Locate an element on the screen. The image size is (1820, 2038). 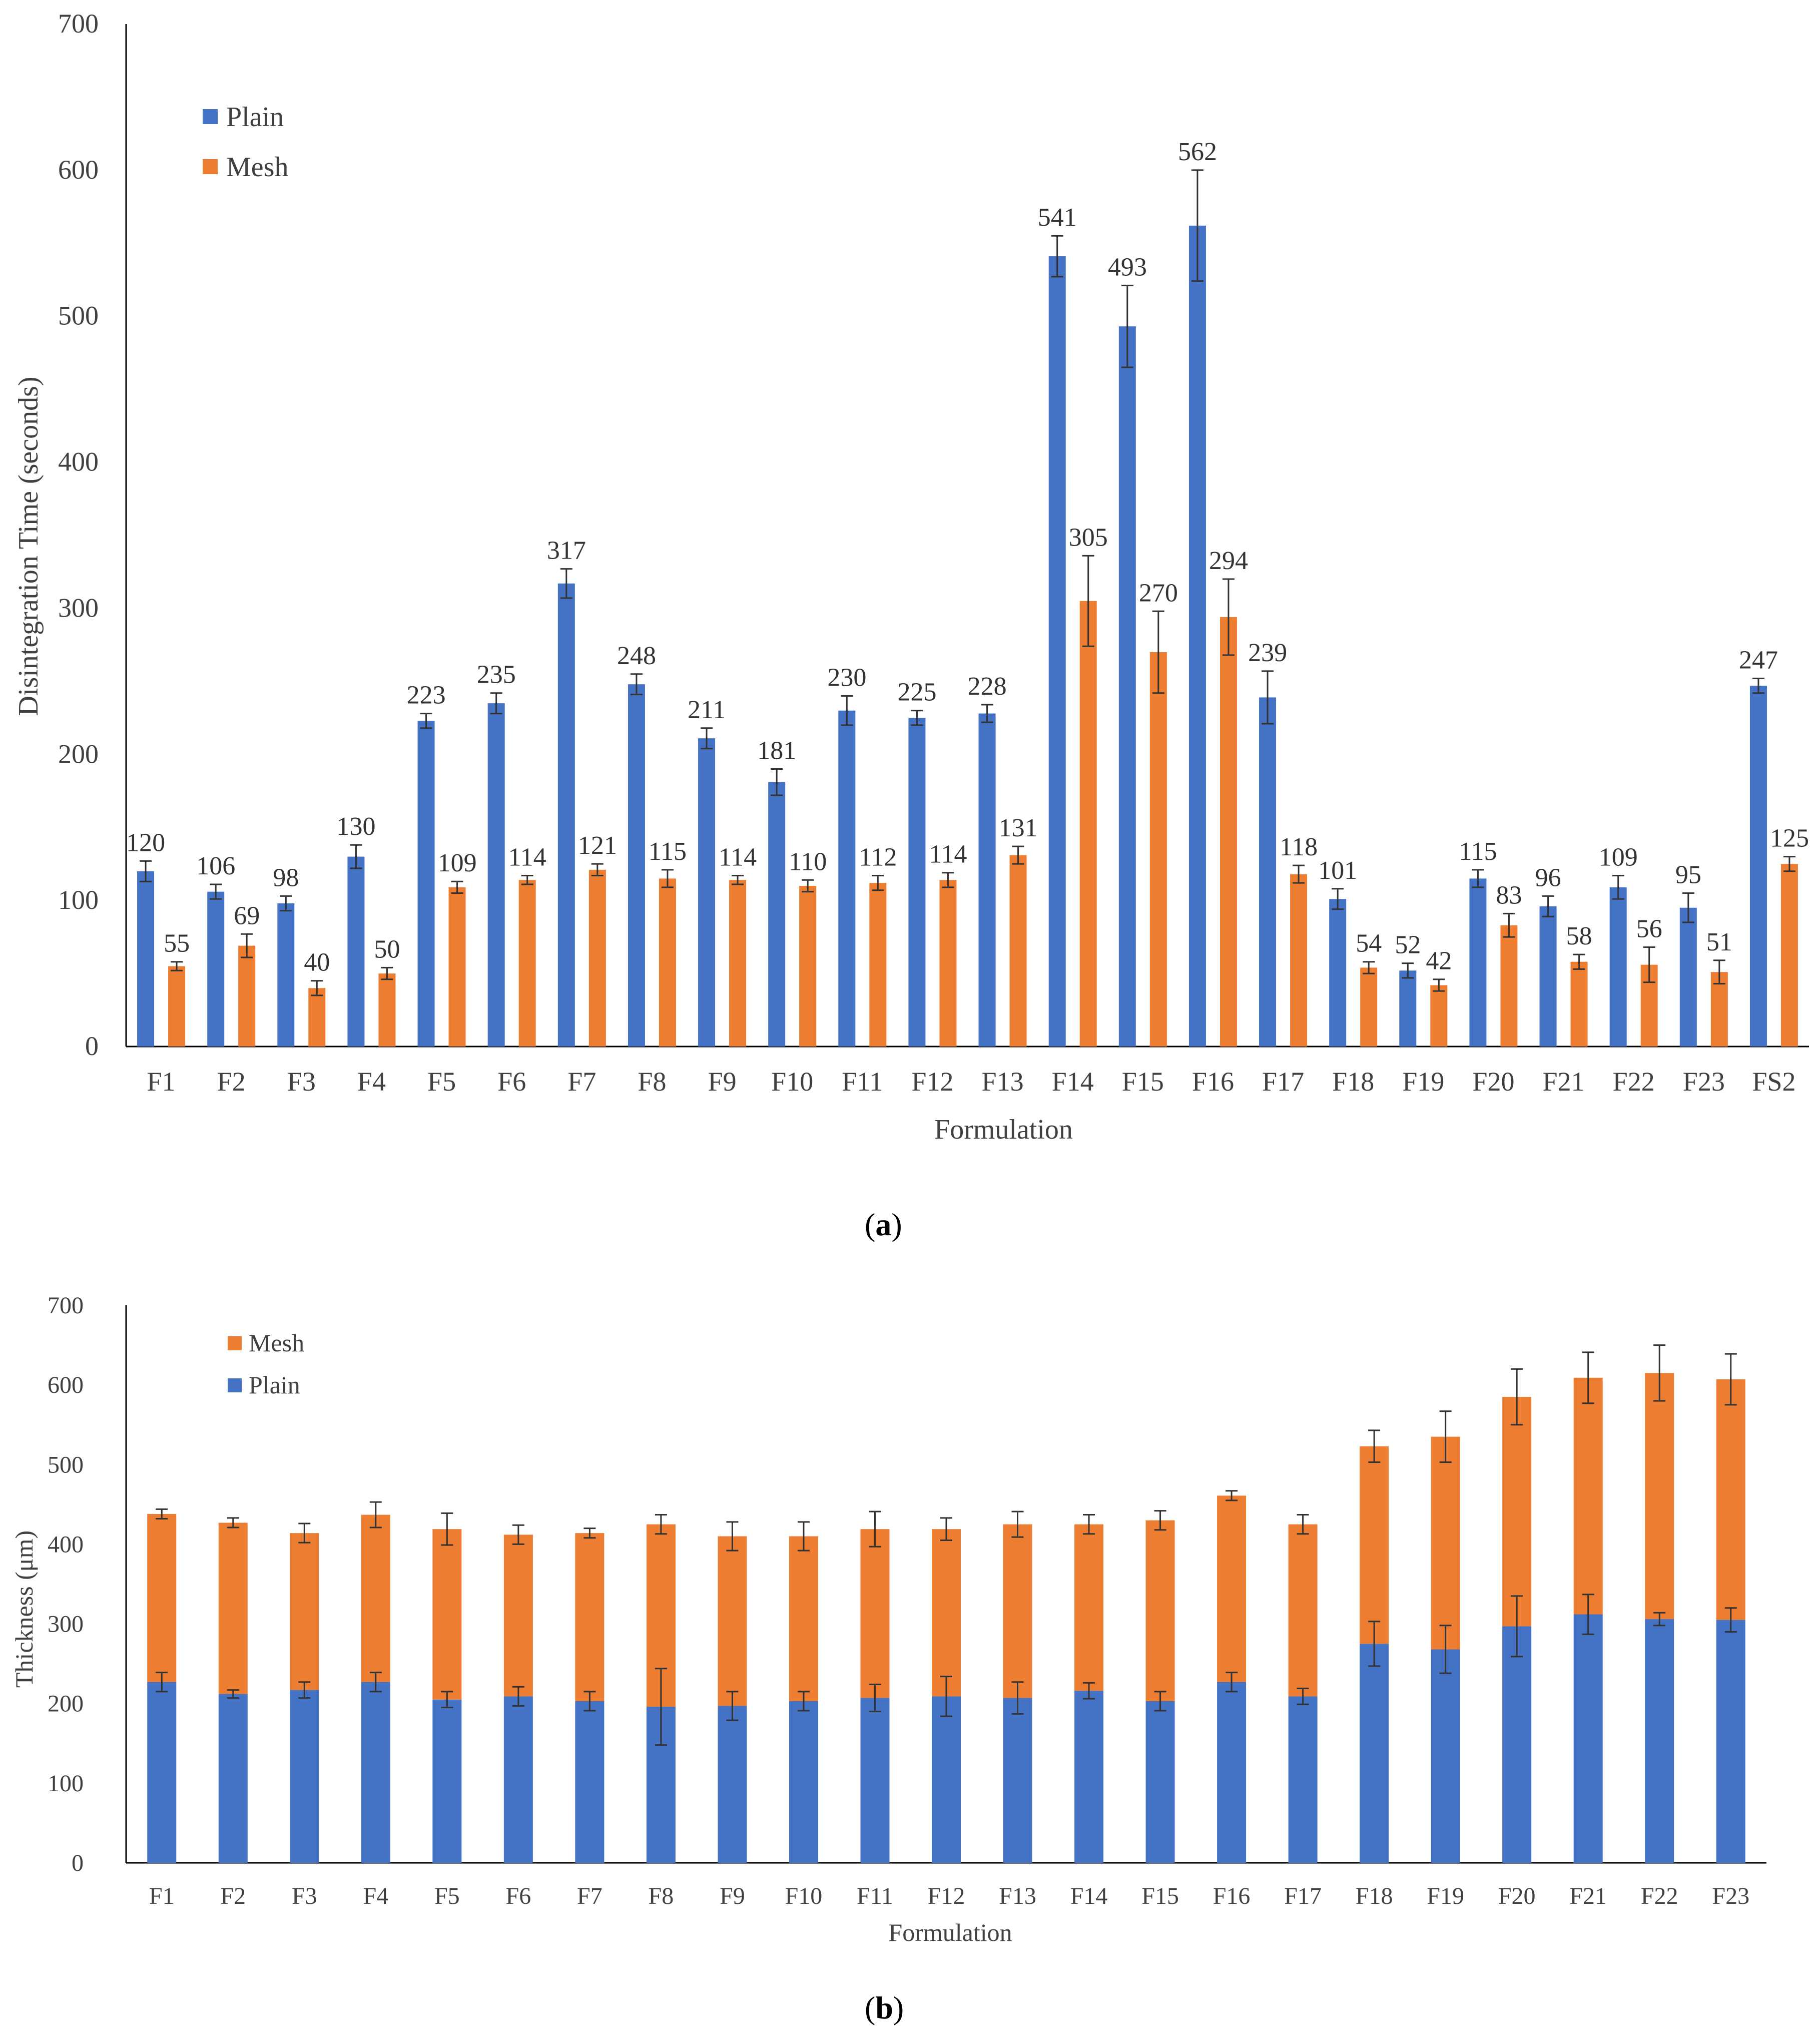
data-label: 110 is located at coordinates (808, 861).